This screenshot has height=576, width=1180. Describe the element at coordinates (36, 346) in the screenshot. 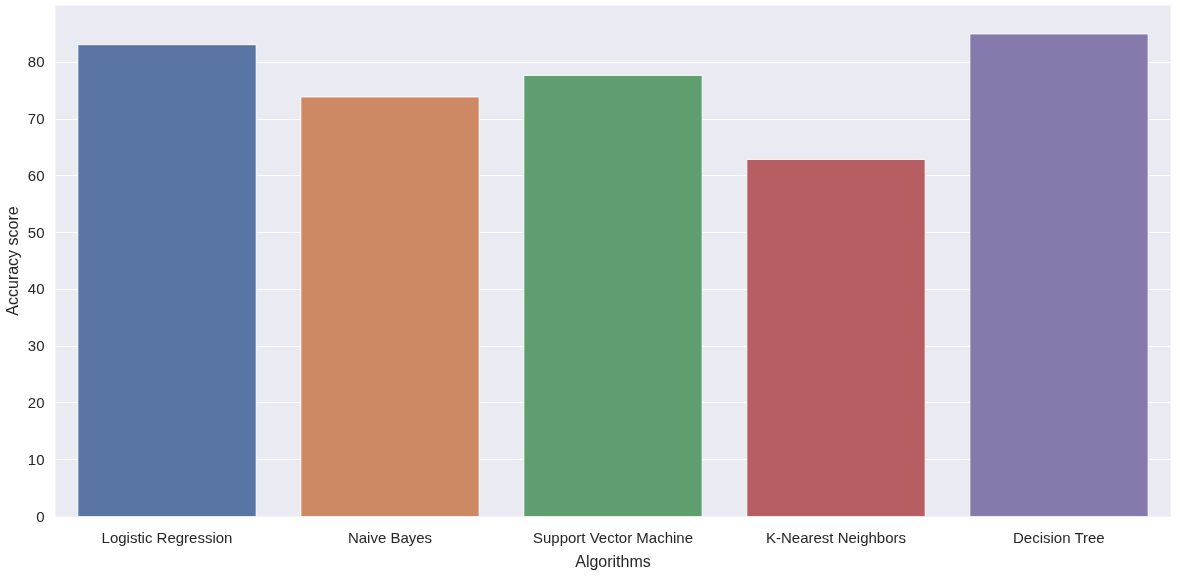

I see `y-tick-label: 30` at that location.